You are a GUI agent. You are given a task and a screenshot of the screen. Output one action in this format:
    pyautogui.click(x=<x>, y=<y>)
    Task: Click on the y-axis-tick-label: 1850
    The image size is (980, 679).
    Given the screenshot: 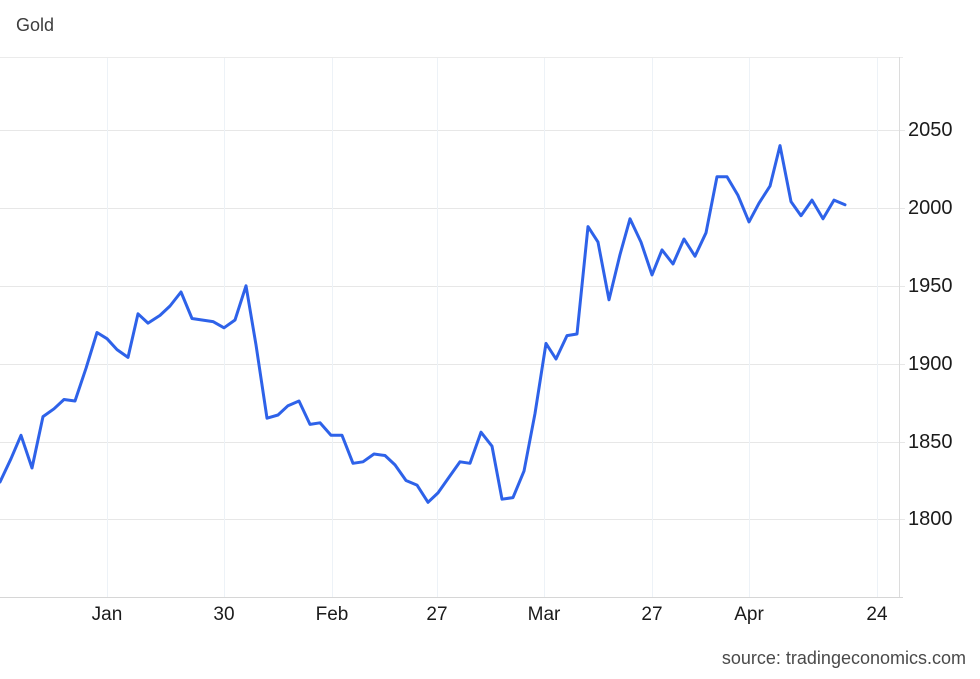 What is the action you would take?
    pyautogui.click(x=930, y=442)
    